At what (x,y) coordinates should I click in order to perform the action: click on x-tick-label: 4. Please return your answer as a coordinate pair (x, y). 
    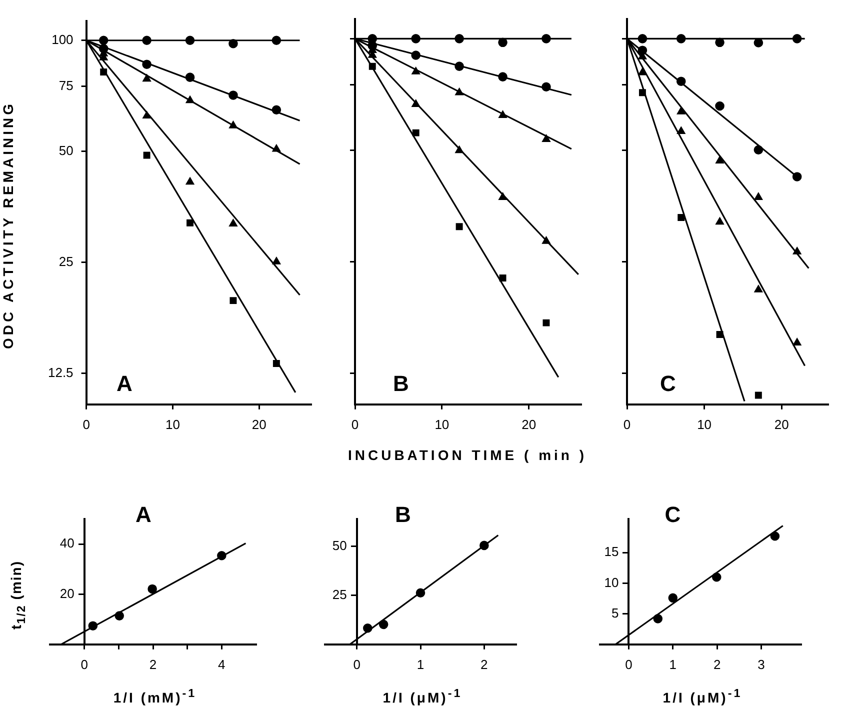
    Looking at the image, I should click on (222, 664).